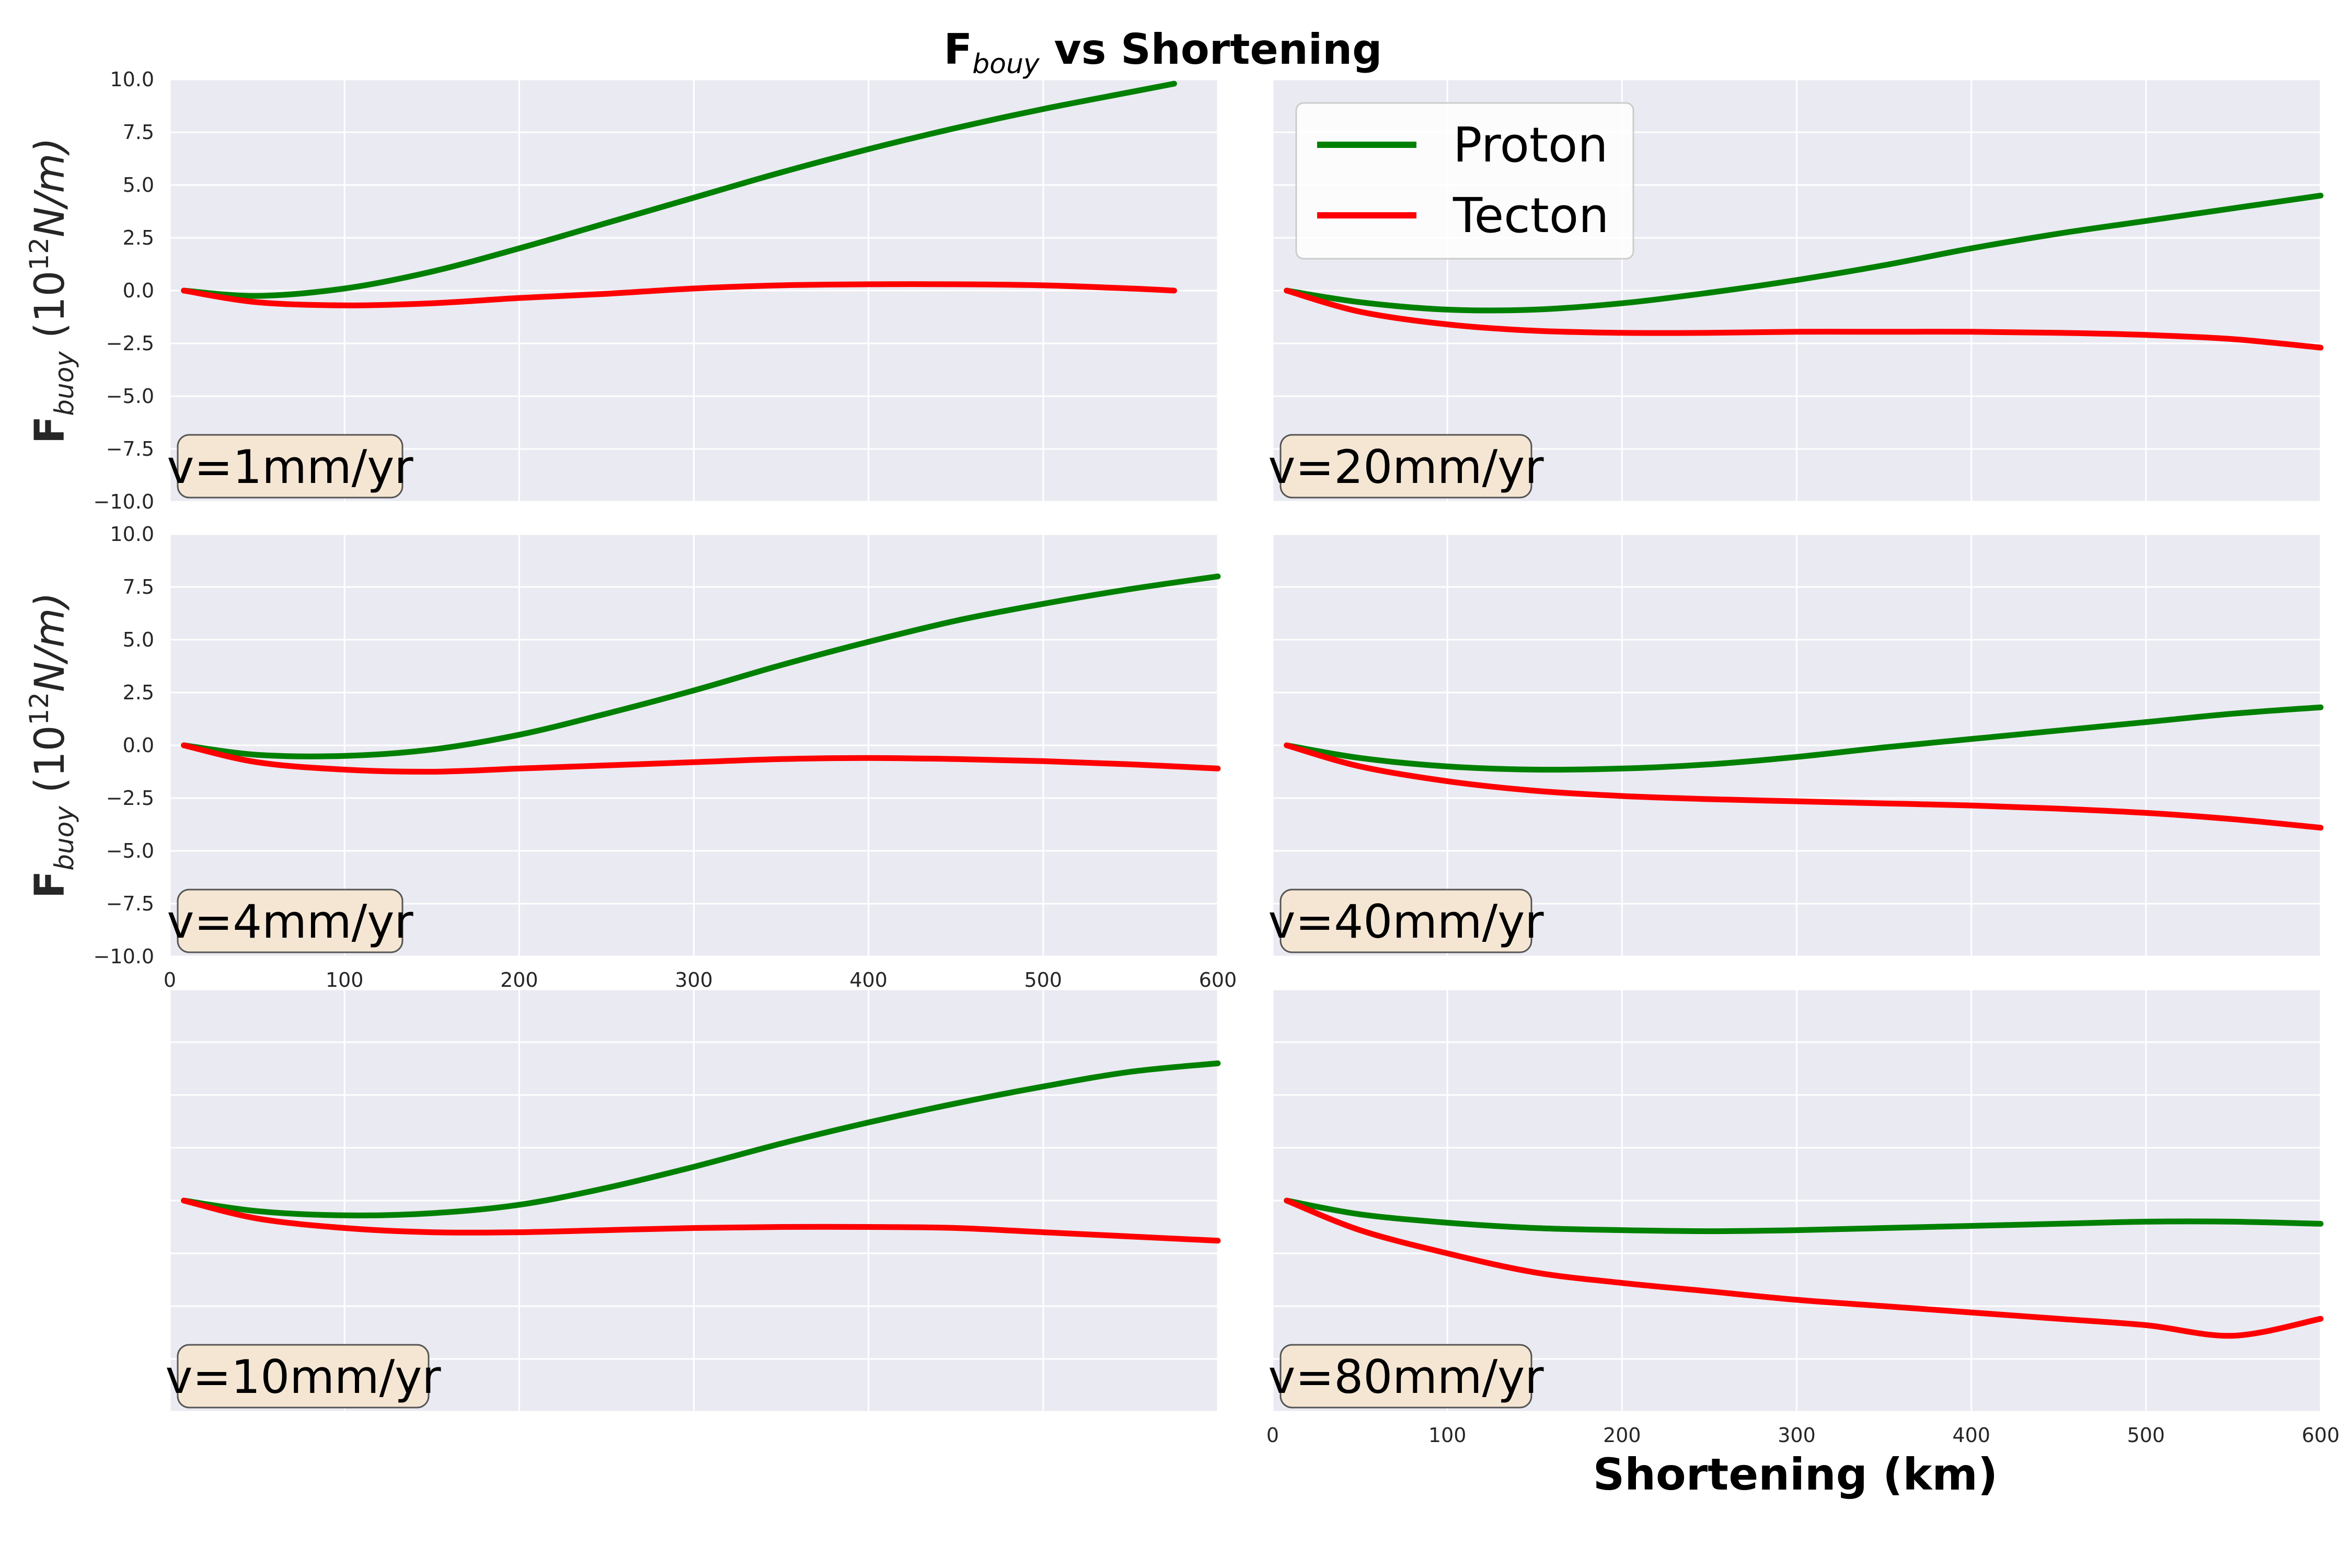  I want to click on panel: v=10mm/yr, so click(693, 1200).